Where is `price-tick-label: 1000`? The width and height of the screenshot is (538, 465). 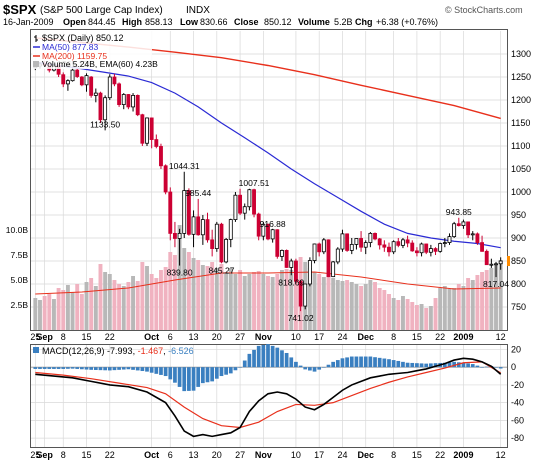
price-tick-label: 1000 is located at coordinates (521, 192).